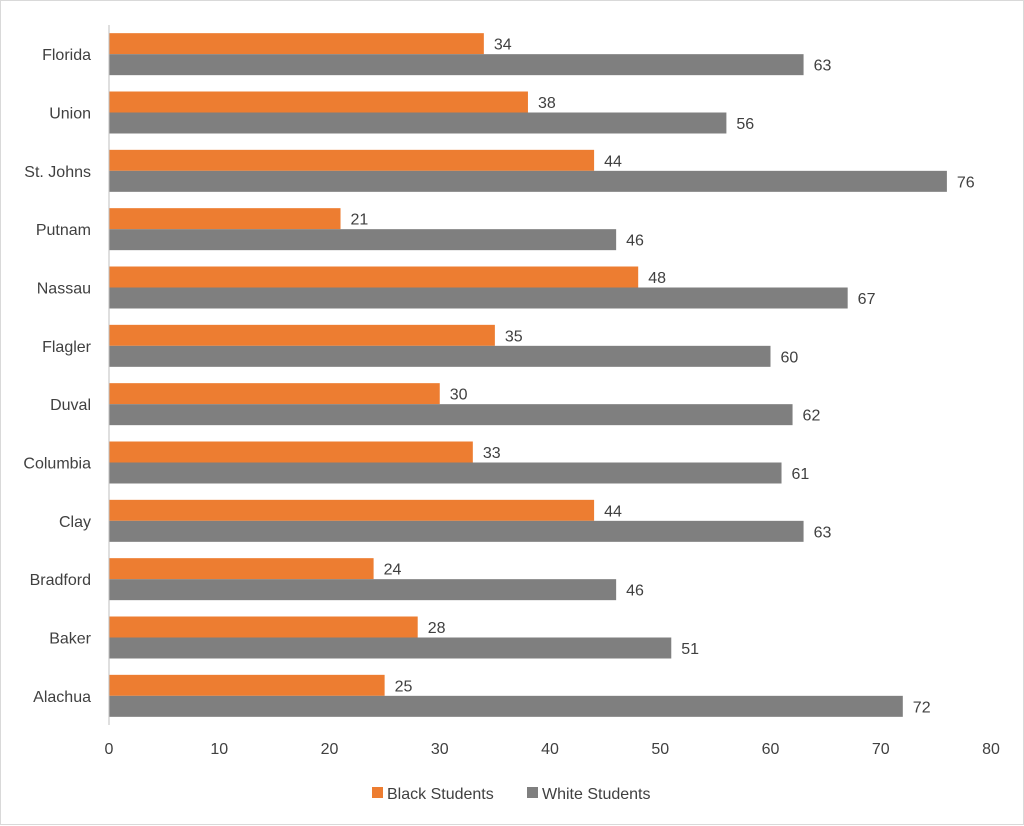  Describe the element at coordinates (511, 794) in the screenshot. I see `legend: Black Students White Students` at that location.